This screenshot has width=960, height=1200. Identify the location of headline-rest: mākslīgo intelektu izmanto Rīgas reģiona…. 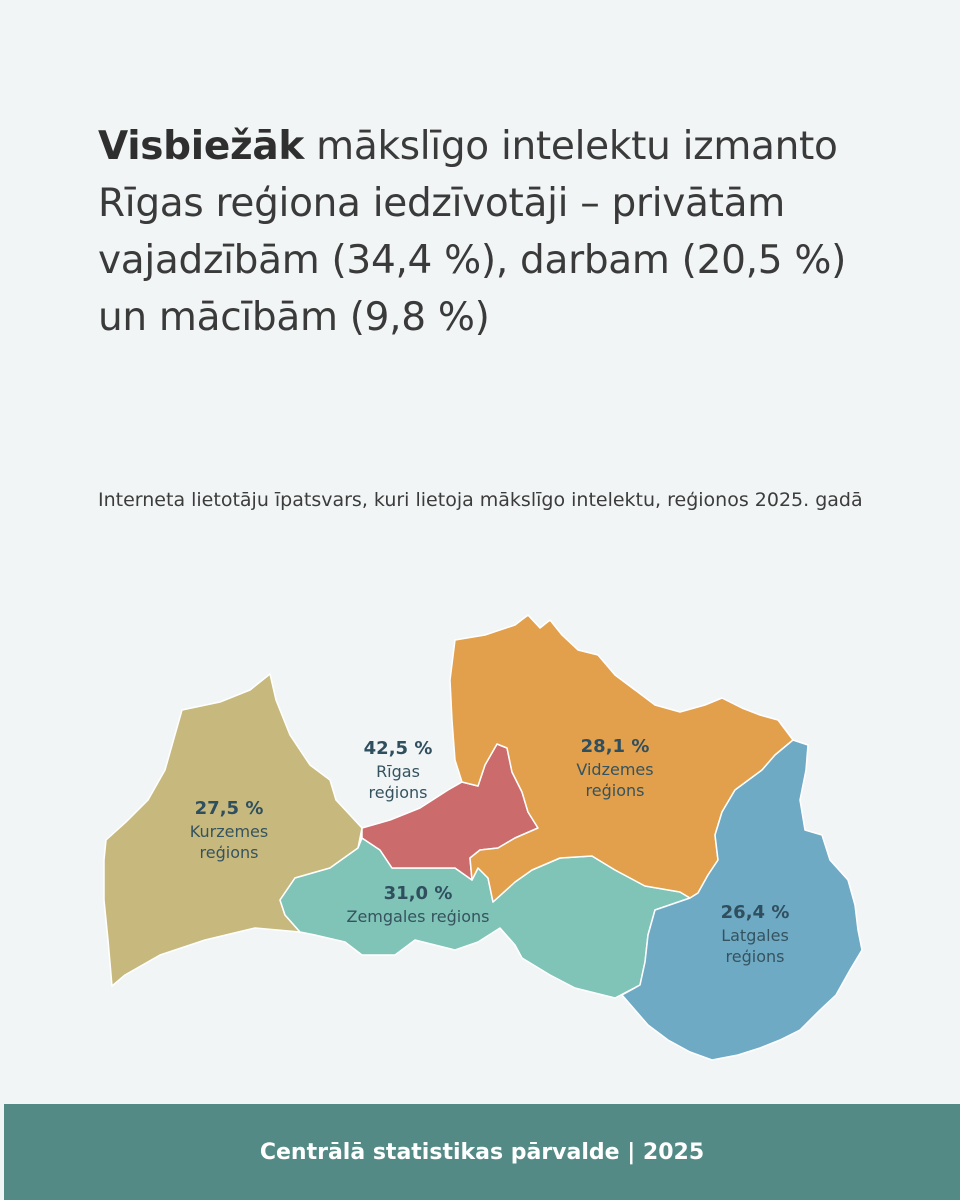
(472, 232).